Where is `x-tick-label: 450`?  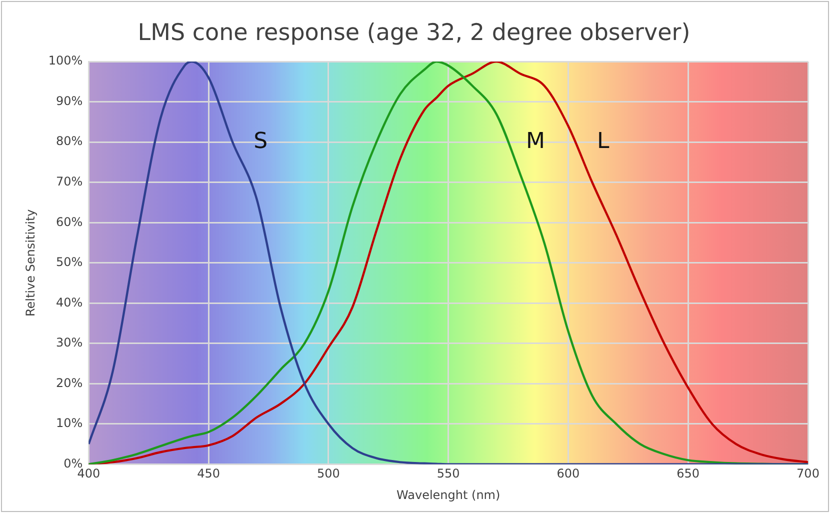
x-tick-label: 450 is located at coordinates (208, 473).